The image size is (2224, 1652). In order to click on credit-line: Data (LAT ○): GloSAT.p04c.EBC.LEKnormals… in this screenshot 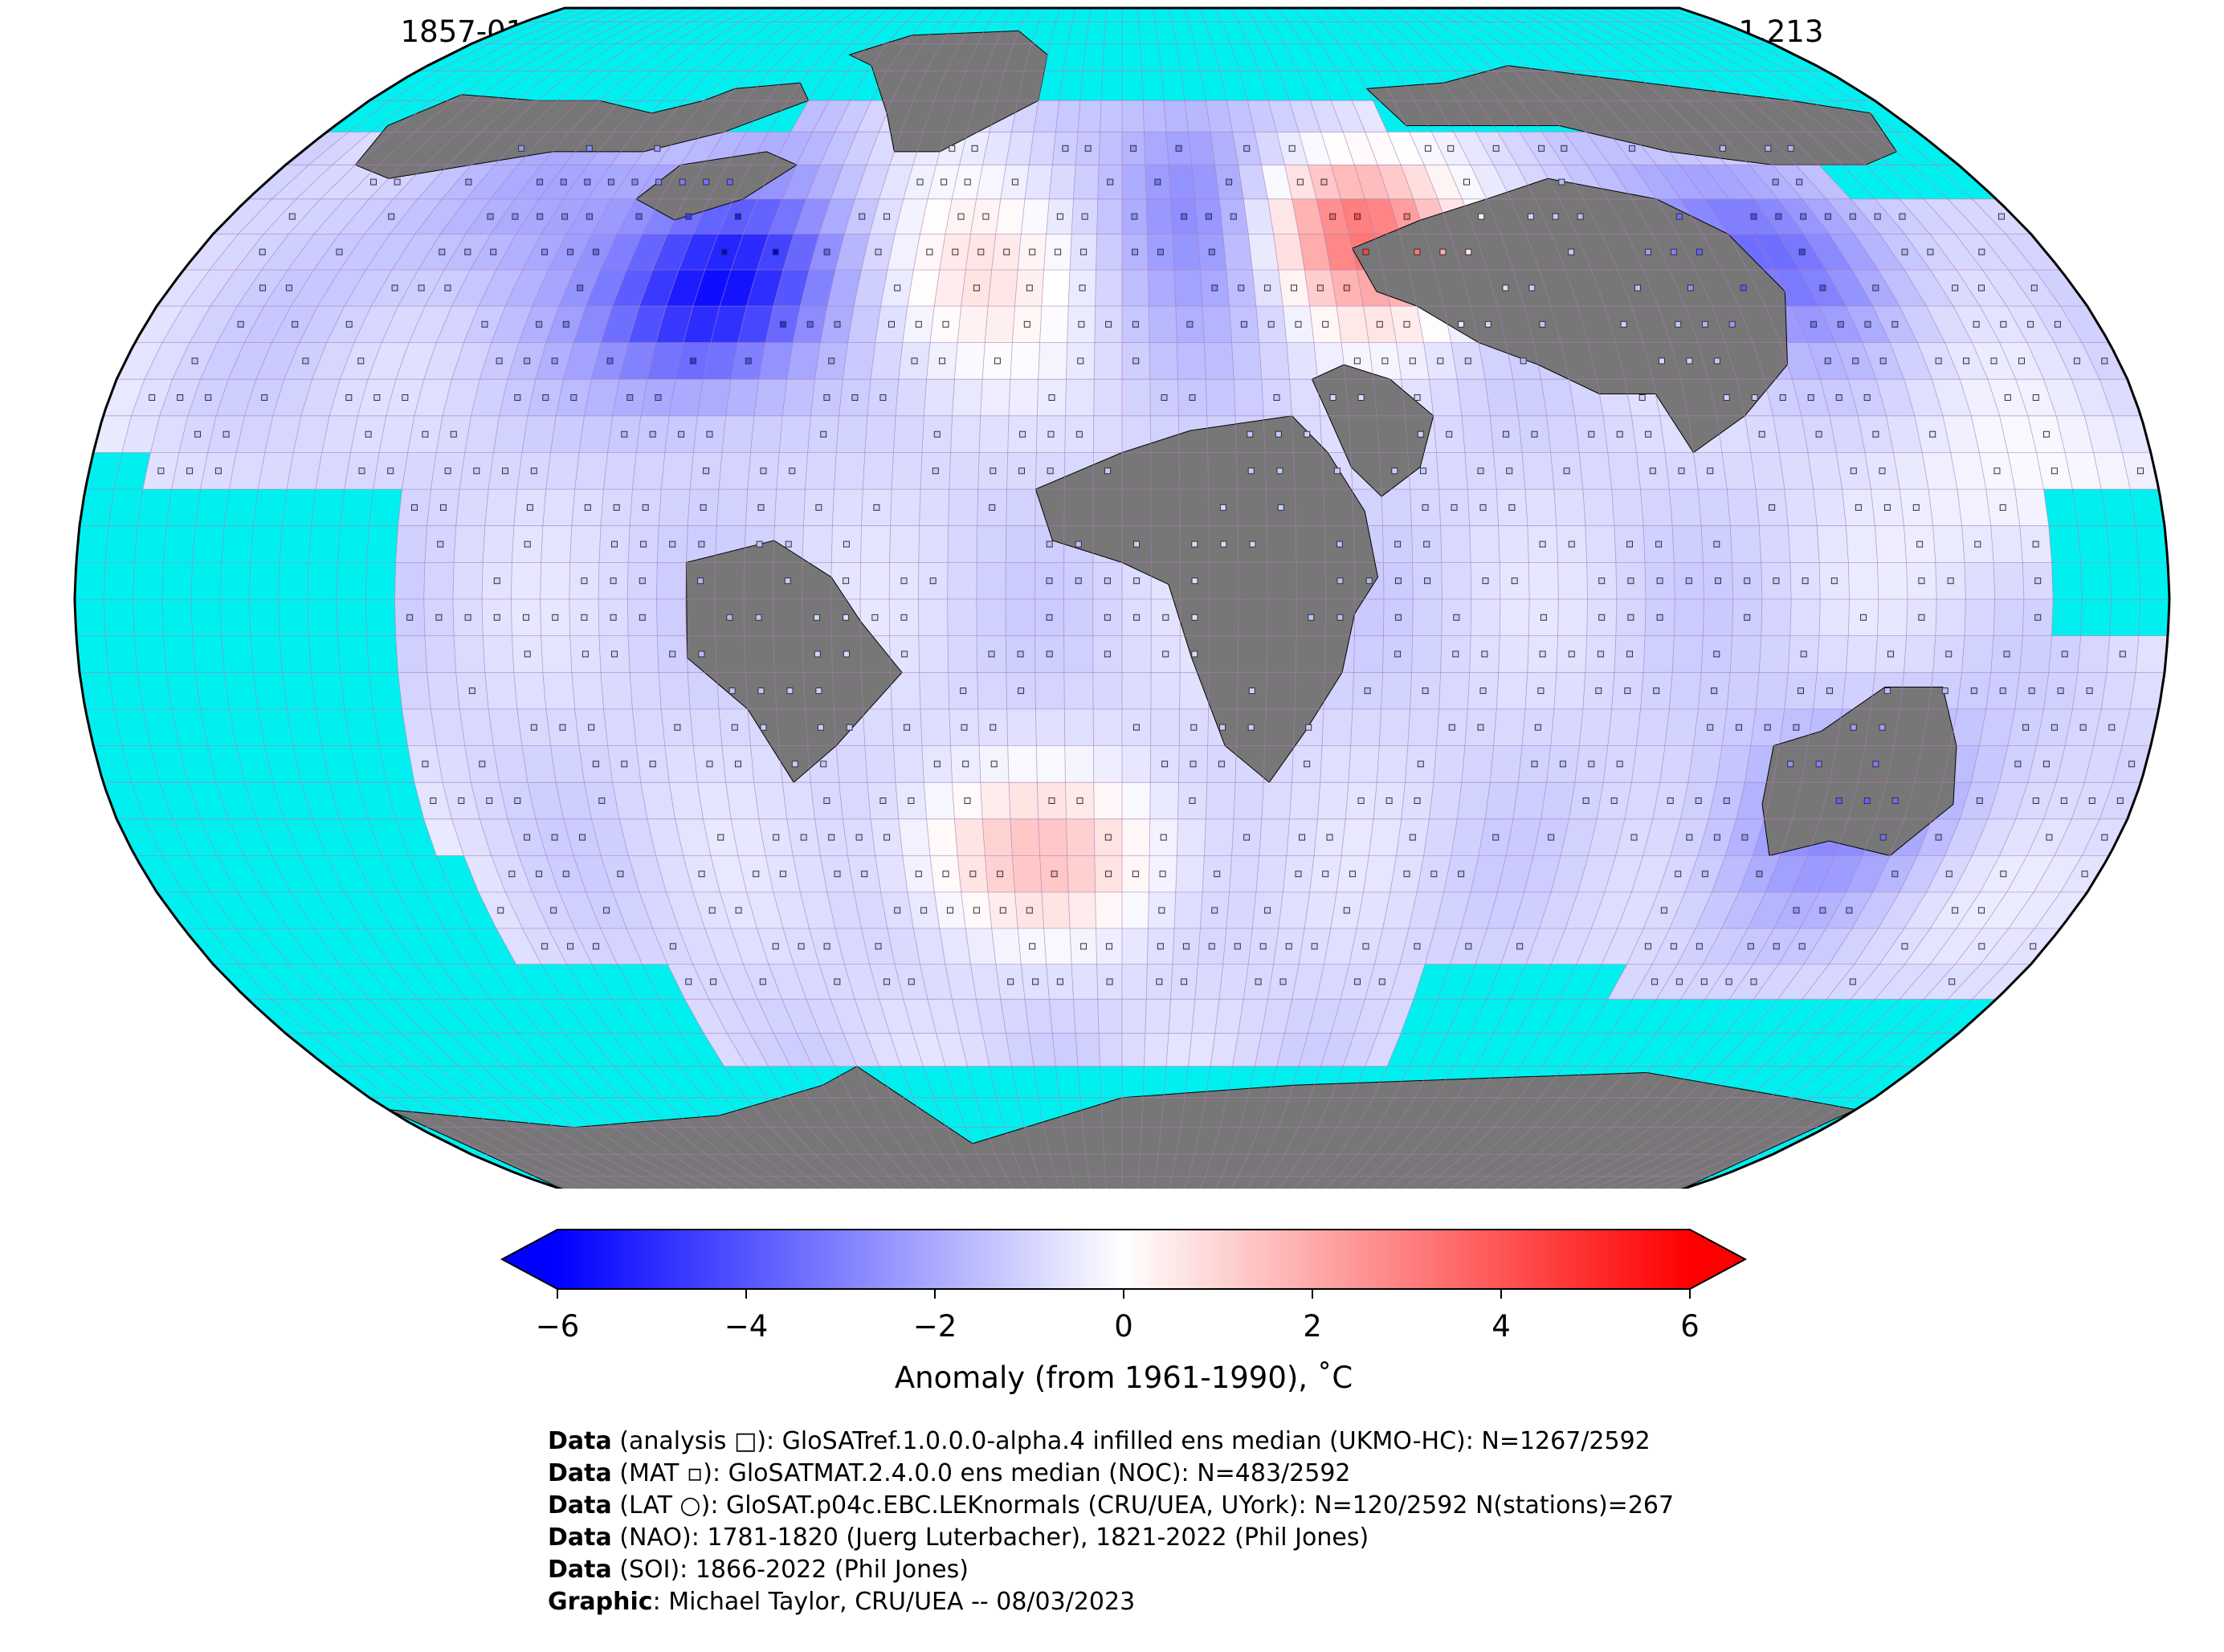, I will do `click(1111, 1506)`.